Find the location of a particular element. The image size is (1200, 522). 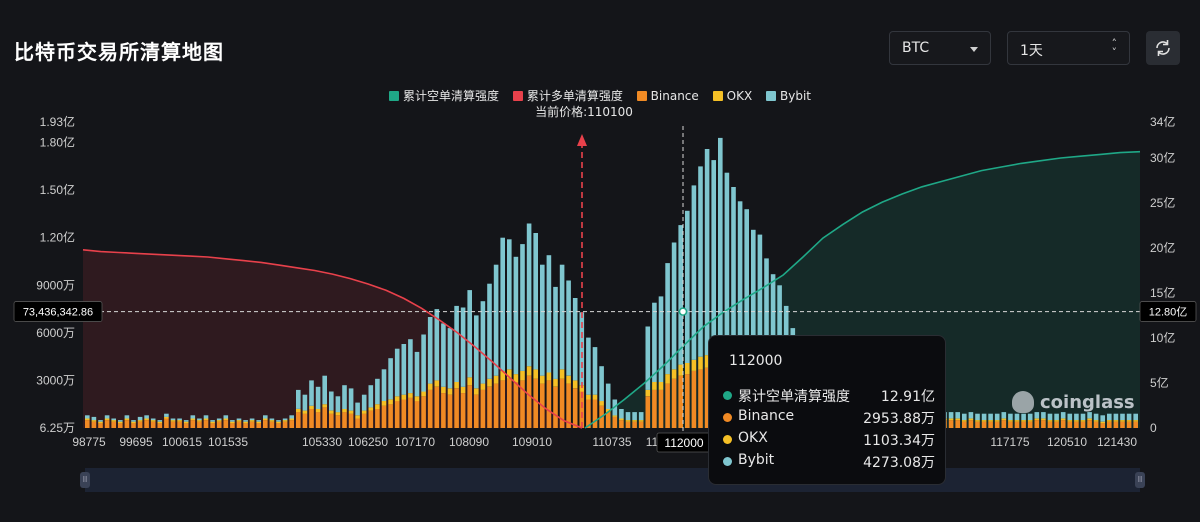

zoom-slider-right-handle: ll is located at coordinates (1140, 480).